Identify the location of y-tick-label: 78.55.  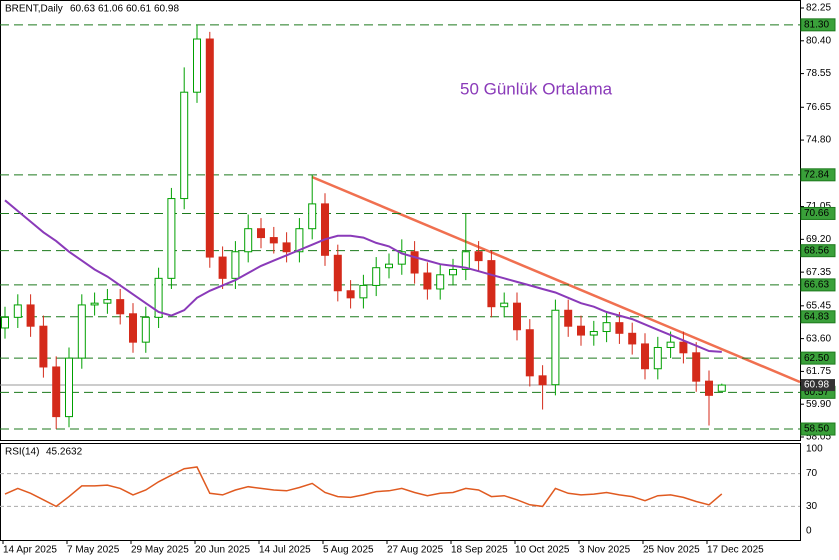
(818, 73).